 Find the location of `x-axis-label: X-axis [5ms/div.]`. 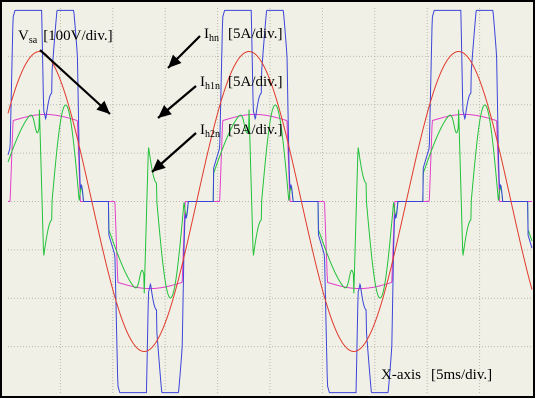

x-axis-label: X-axis [5ms/div.] is located at coordinates (436, 375).